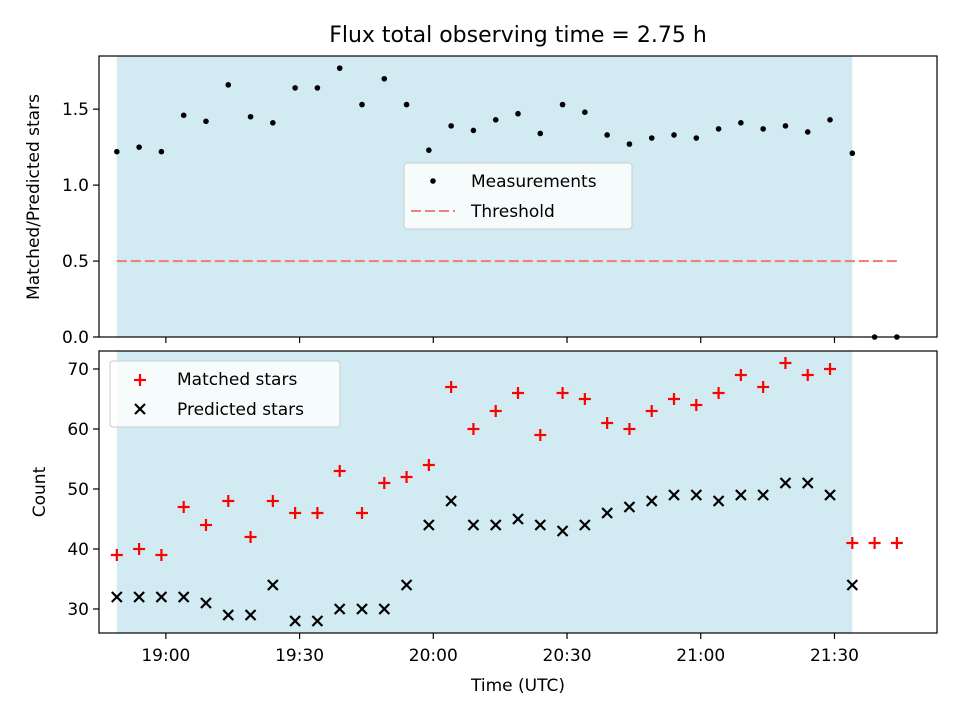 The height and width of the screenshot is (720, 960). What do you see at coordinates (433, 181) in the screenshot?
I see `legend-measurements-marker` at bounding box center [433, 181].